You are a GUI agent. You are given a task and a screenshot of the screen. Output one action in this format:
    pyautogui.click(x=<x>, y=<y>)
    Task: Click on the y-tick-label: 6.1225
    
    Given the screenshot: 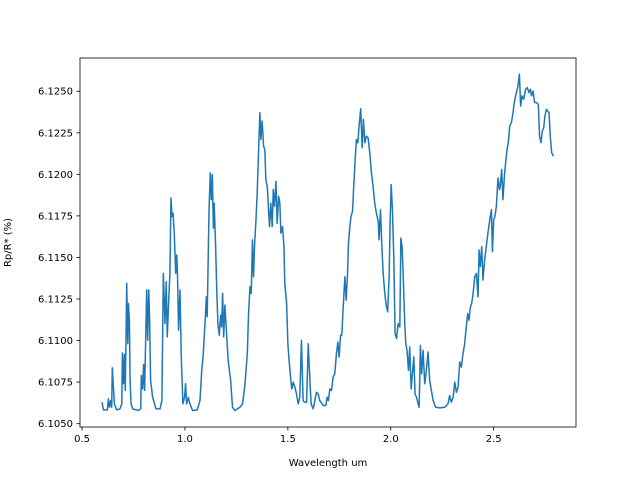 What is the action you would take?
    pyautogui.click(x=55, y=133)
    